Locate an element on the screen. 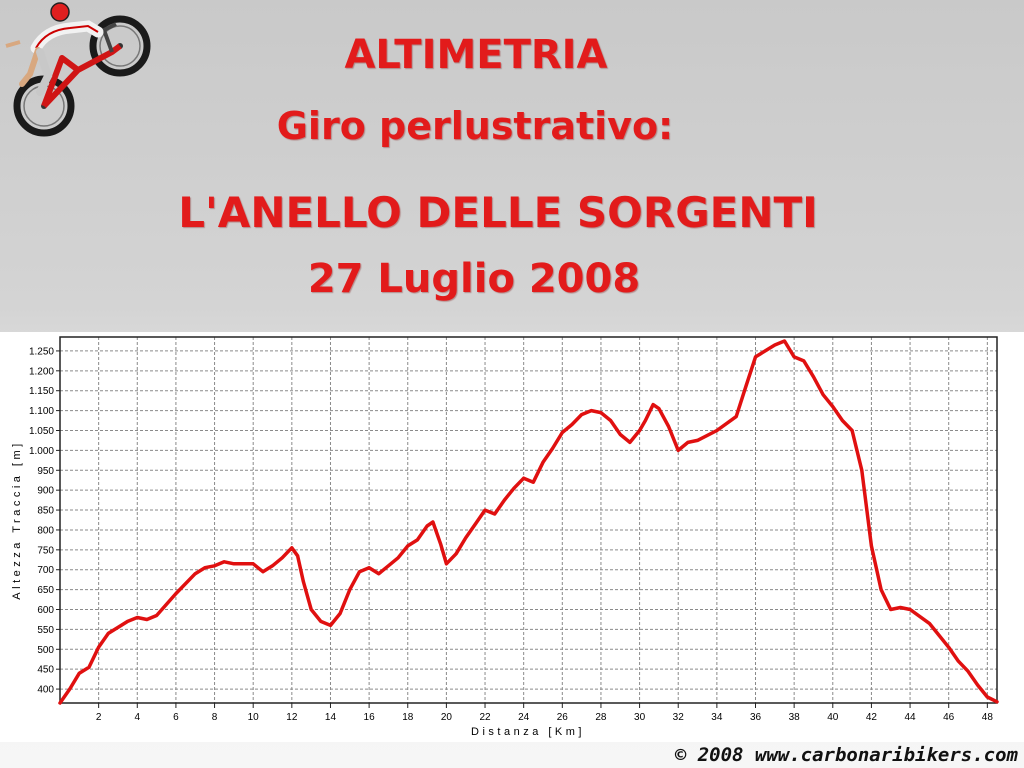 The image size is (1024, 768). x-tick-label: 4 is located at coordinates (137, 717).